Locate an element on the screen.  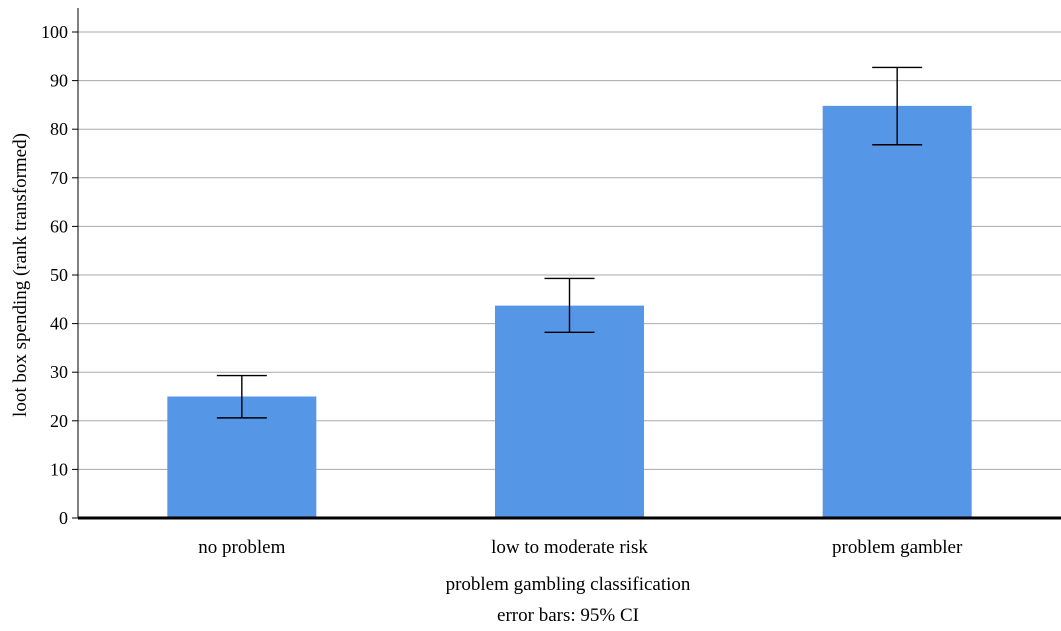
y-tick-label: 90 is located at coordinates (59, 81).